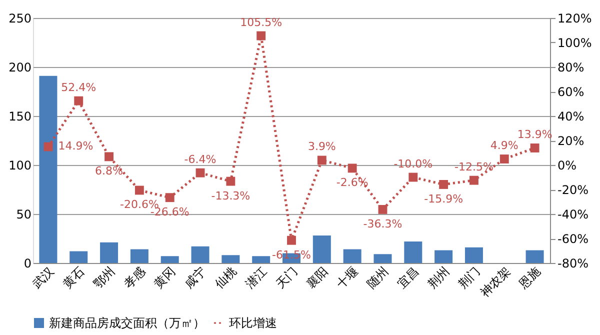 The image size is (600, 335). I want to click on y2-tick-label: 80%, so click(571, 67).